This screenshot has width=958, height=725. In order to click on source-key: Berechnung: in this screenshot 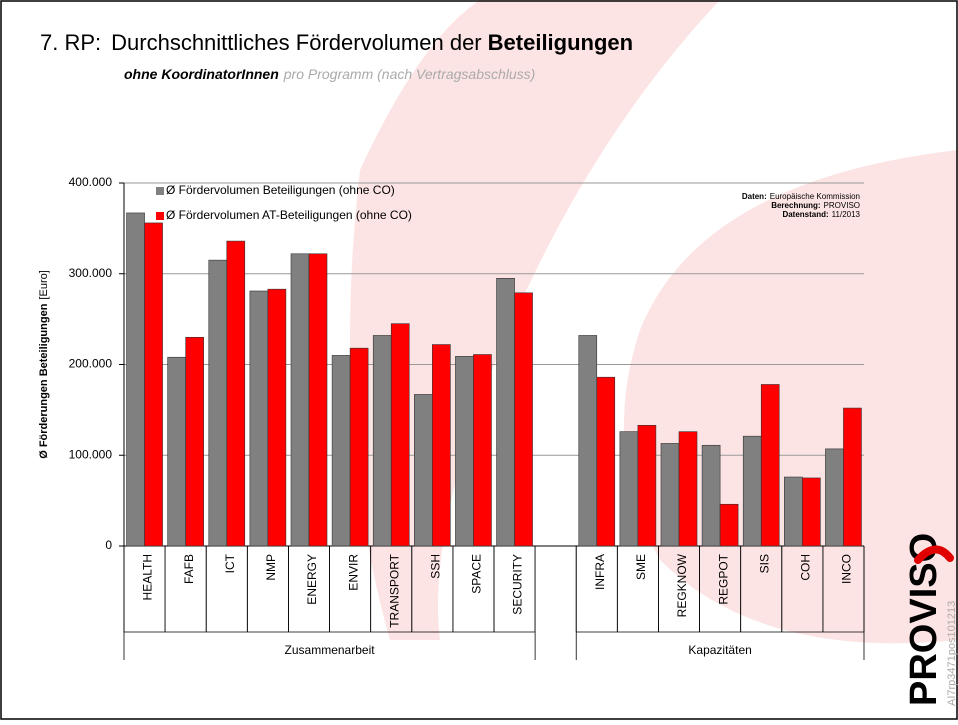, I will do `click(795, 205)`.